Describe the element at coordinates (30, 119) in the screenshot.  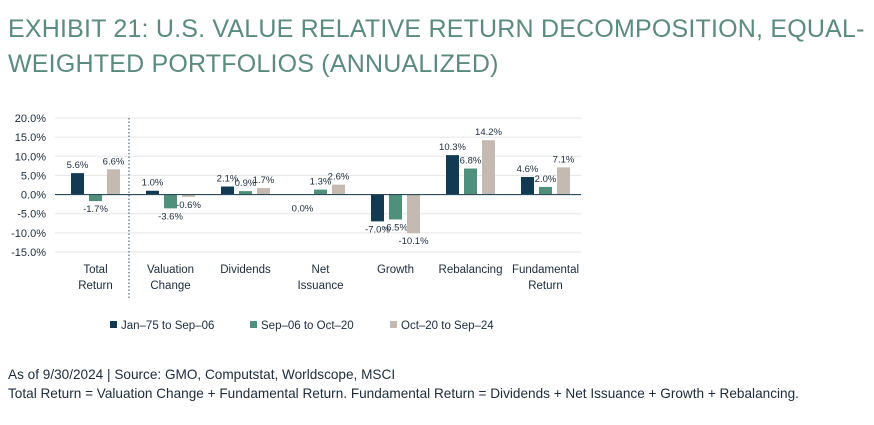
I see `y-tick-label: 20.0%` at that location.